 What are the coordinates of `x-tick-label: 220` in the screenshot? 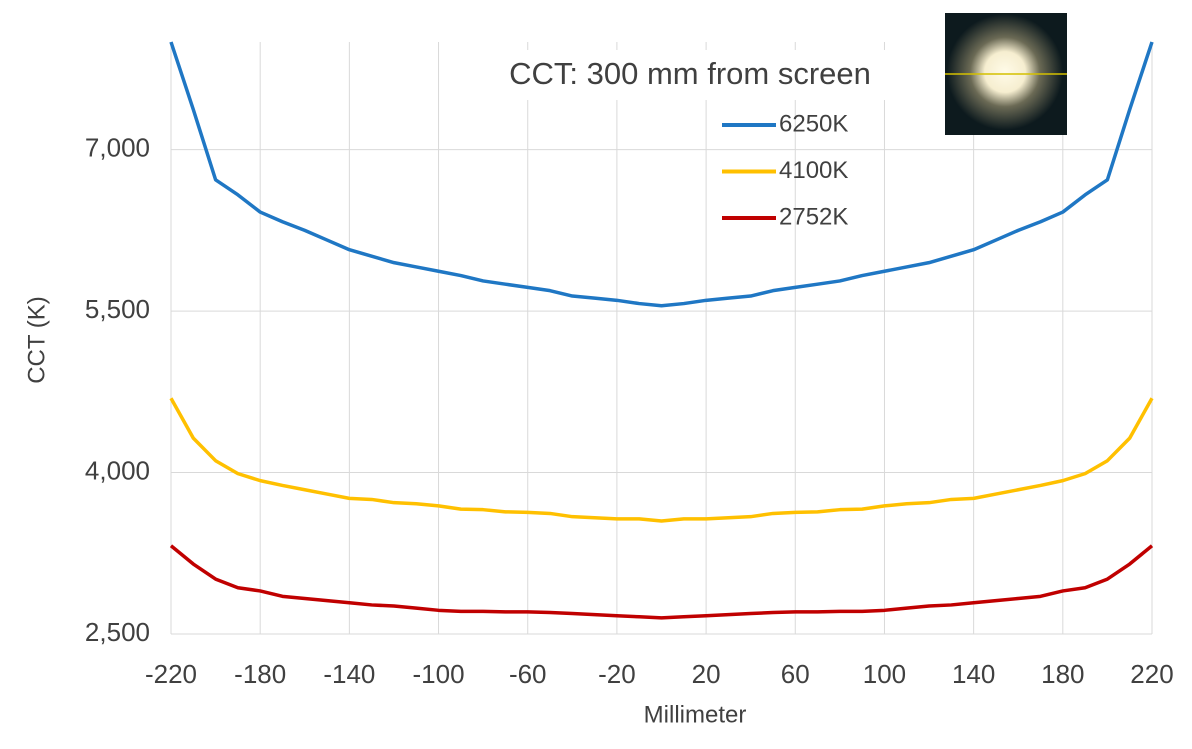 It's located at (1151, 674).